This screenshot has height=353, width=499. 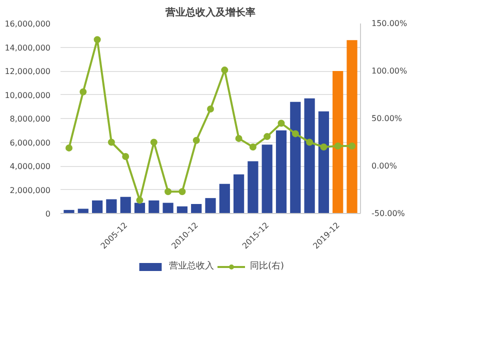 I want to click on y-tick-label: 0, so click(x=48, y=214).